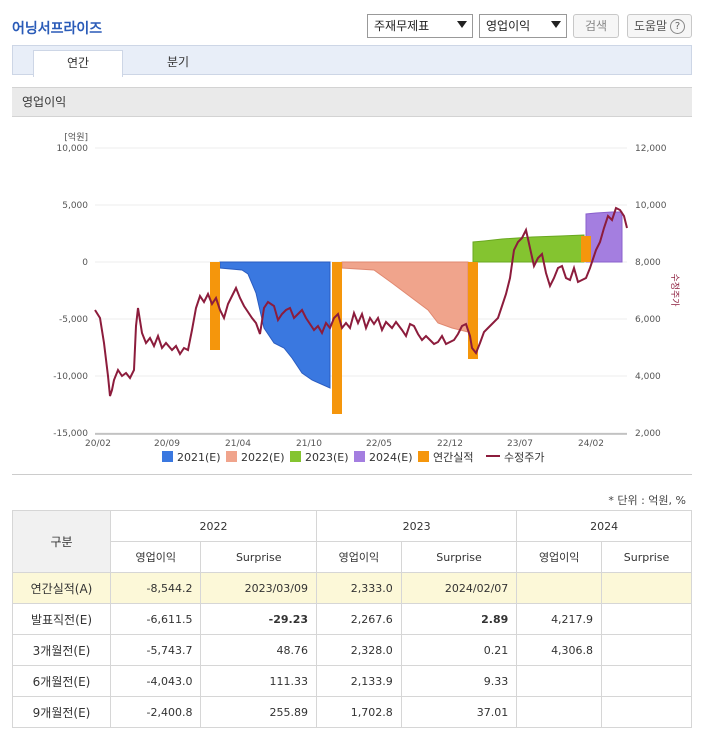 Image resolution: width=704 pixels, height=736 pixels. Describe the element at coordinates (61, 619) in the screenshot. I see `row-label: 발표직전(E)` at that location.